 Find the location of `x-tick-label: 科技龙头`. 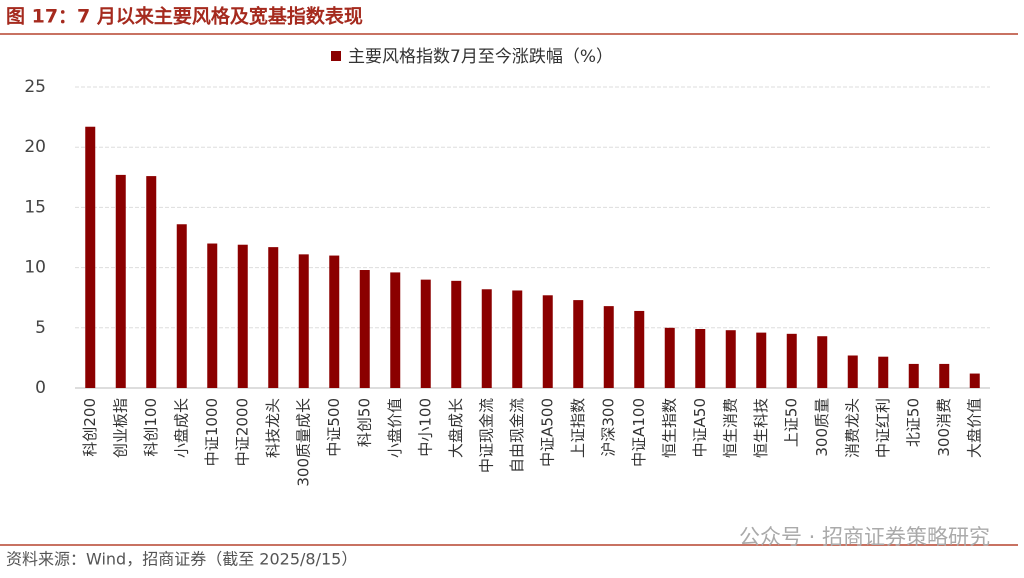

x-tick-label: 科技龙头 is located at coordinates (273, 428).